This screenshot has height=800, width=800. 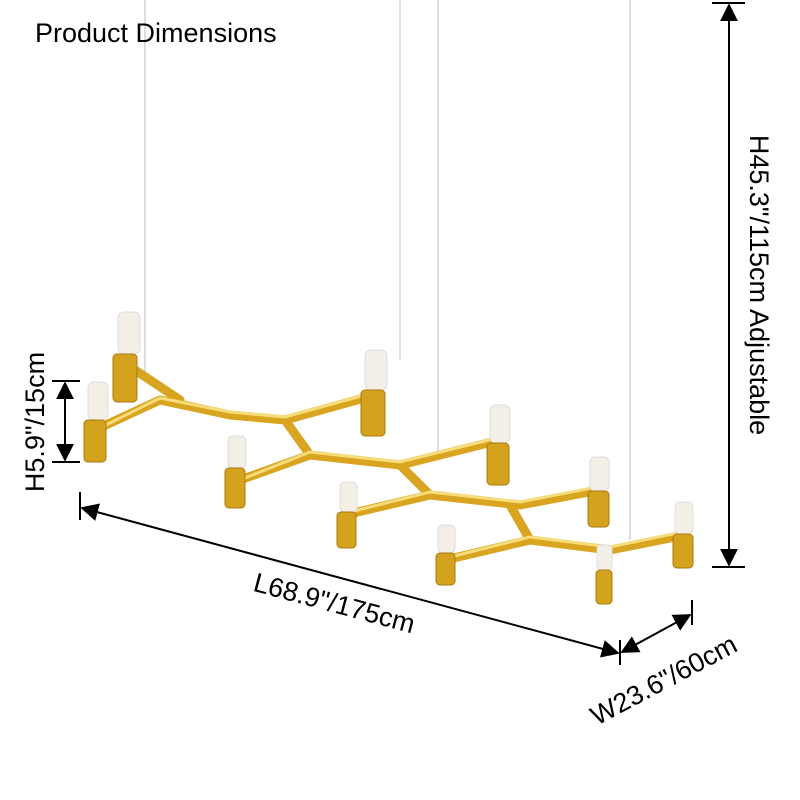 I want to click on lamp-height-label: H5.9"/15cm, so click(x=35, y=422).